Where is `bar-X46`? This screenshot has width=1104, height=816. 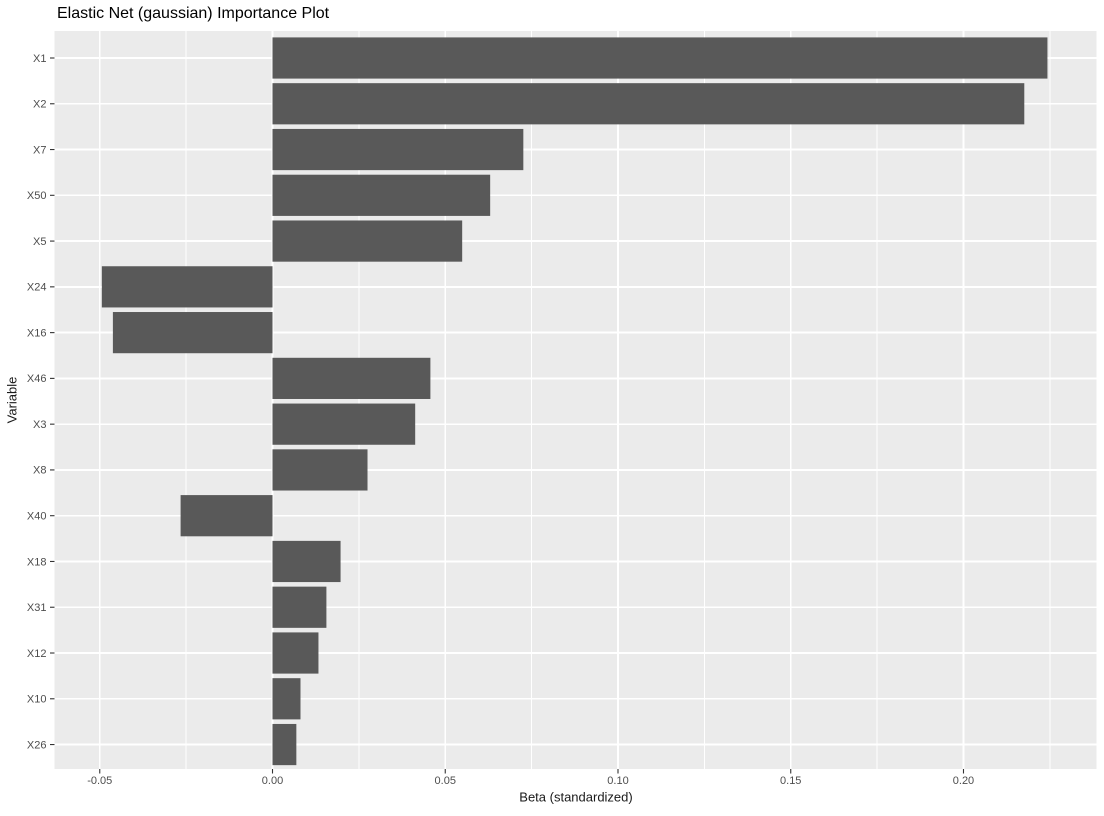 bar-X46 is located at coordinates (351, 378).